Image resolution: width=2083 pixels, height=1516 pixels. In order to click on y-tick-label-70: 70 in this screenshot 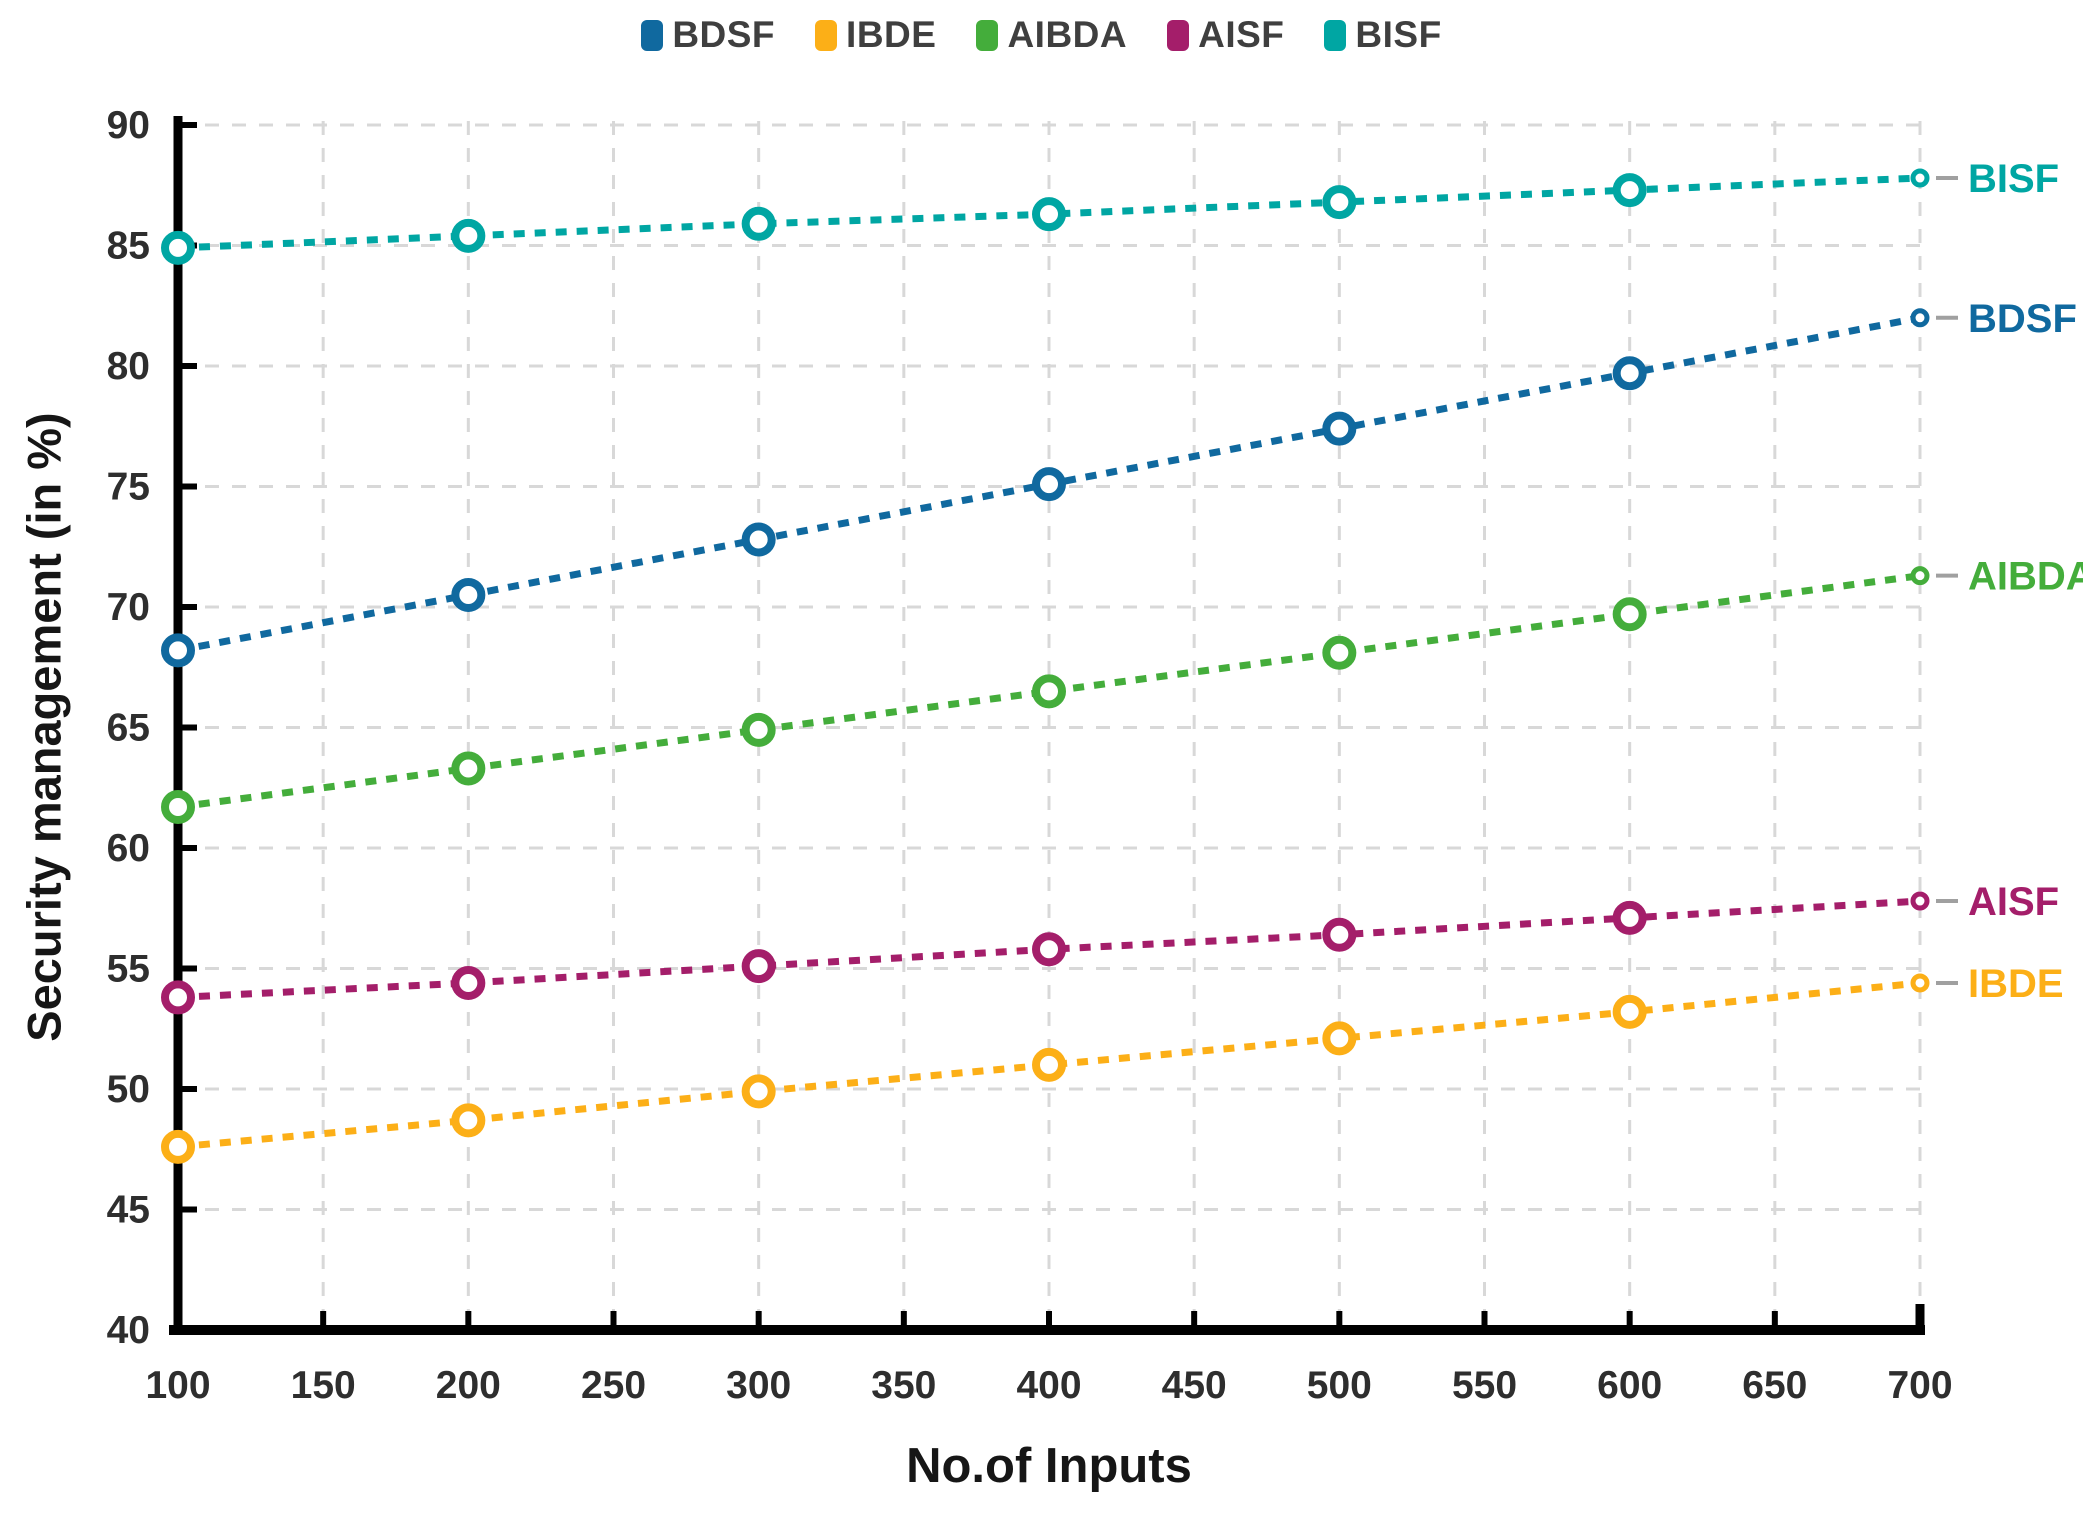, I will do `click(128, 607)`.